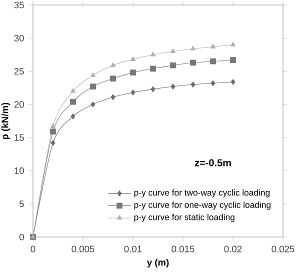 This screenshot has height=272, width=299. Describe the element at coordinates (202, 206) in the screenshot. I see `legend-label: p-y curve for one-way cyclic loading` at that location.